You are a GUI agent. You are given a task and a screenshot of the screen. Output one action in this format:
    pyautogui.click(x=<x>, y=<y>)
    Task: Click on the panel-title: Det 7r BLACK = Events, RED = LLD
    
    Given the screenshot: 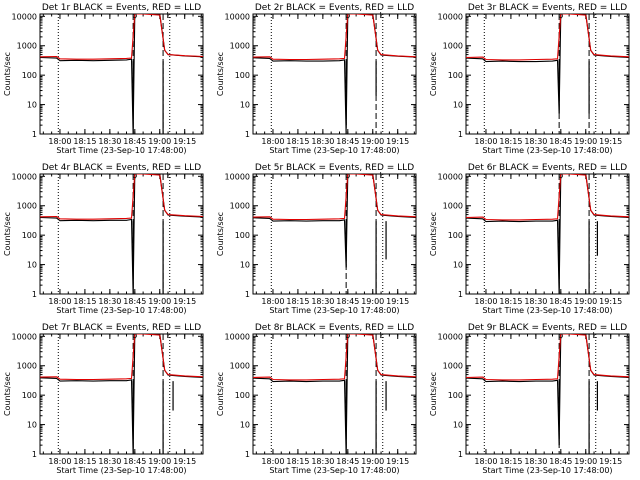 What is the action you would take?
    pyautogui.click(x=121, y=328)
    